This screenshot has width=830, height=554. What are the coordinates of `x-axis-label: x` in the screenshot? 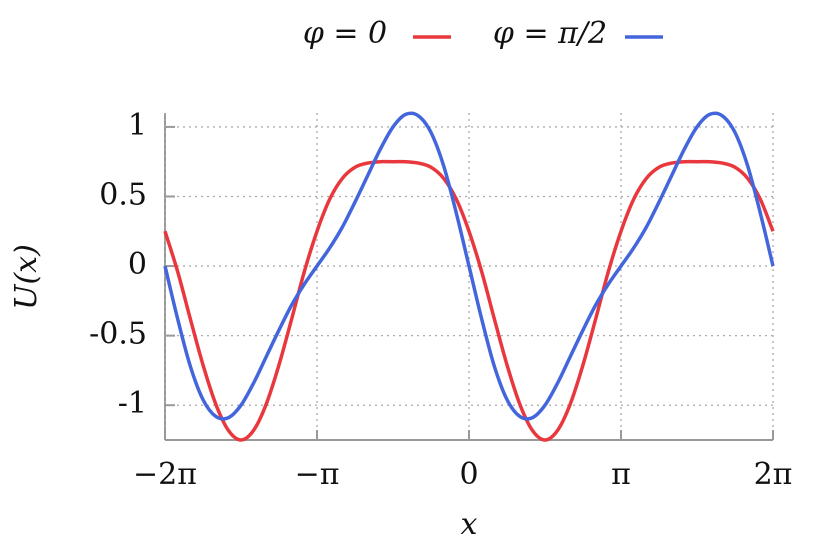 It's located at (469, 524).